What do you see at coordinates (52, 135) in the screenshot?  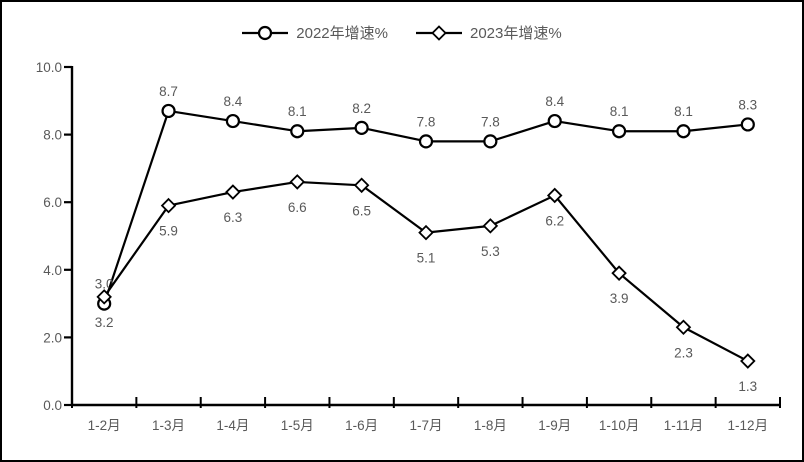 I see `y-axis-tick-label: 8.0` at bounding box center [52, 135].